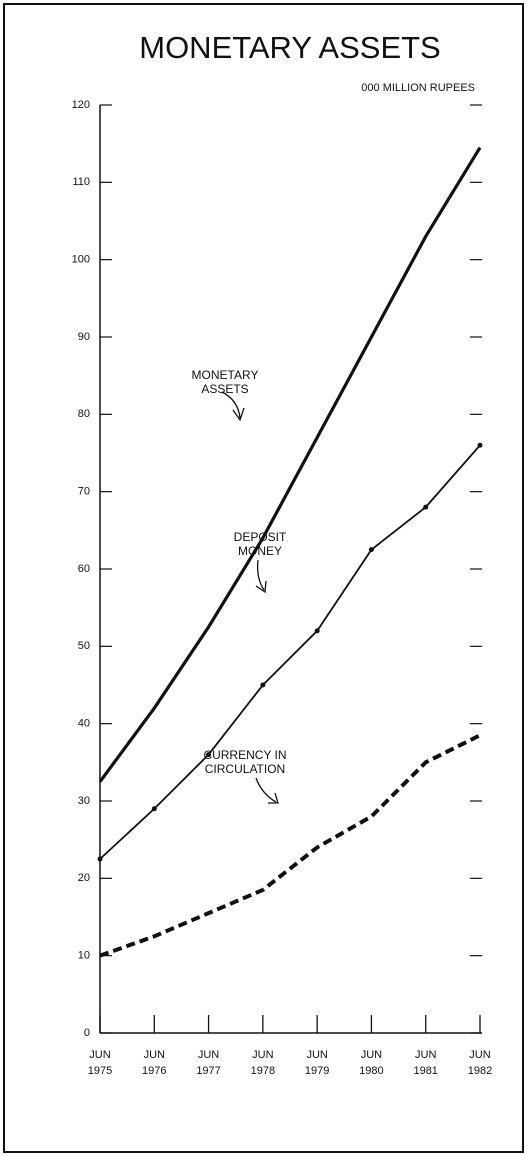  What do you see at coordinates (81, 182) in the screenshot?
I see `y-tick-label: 110` at bounding box center [81, 182].